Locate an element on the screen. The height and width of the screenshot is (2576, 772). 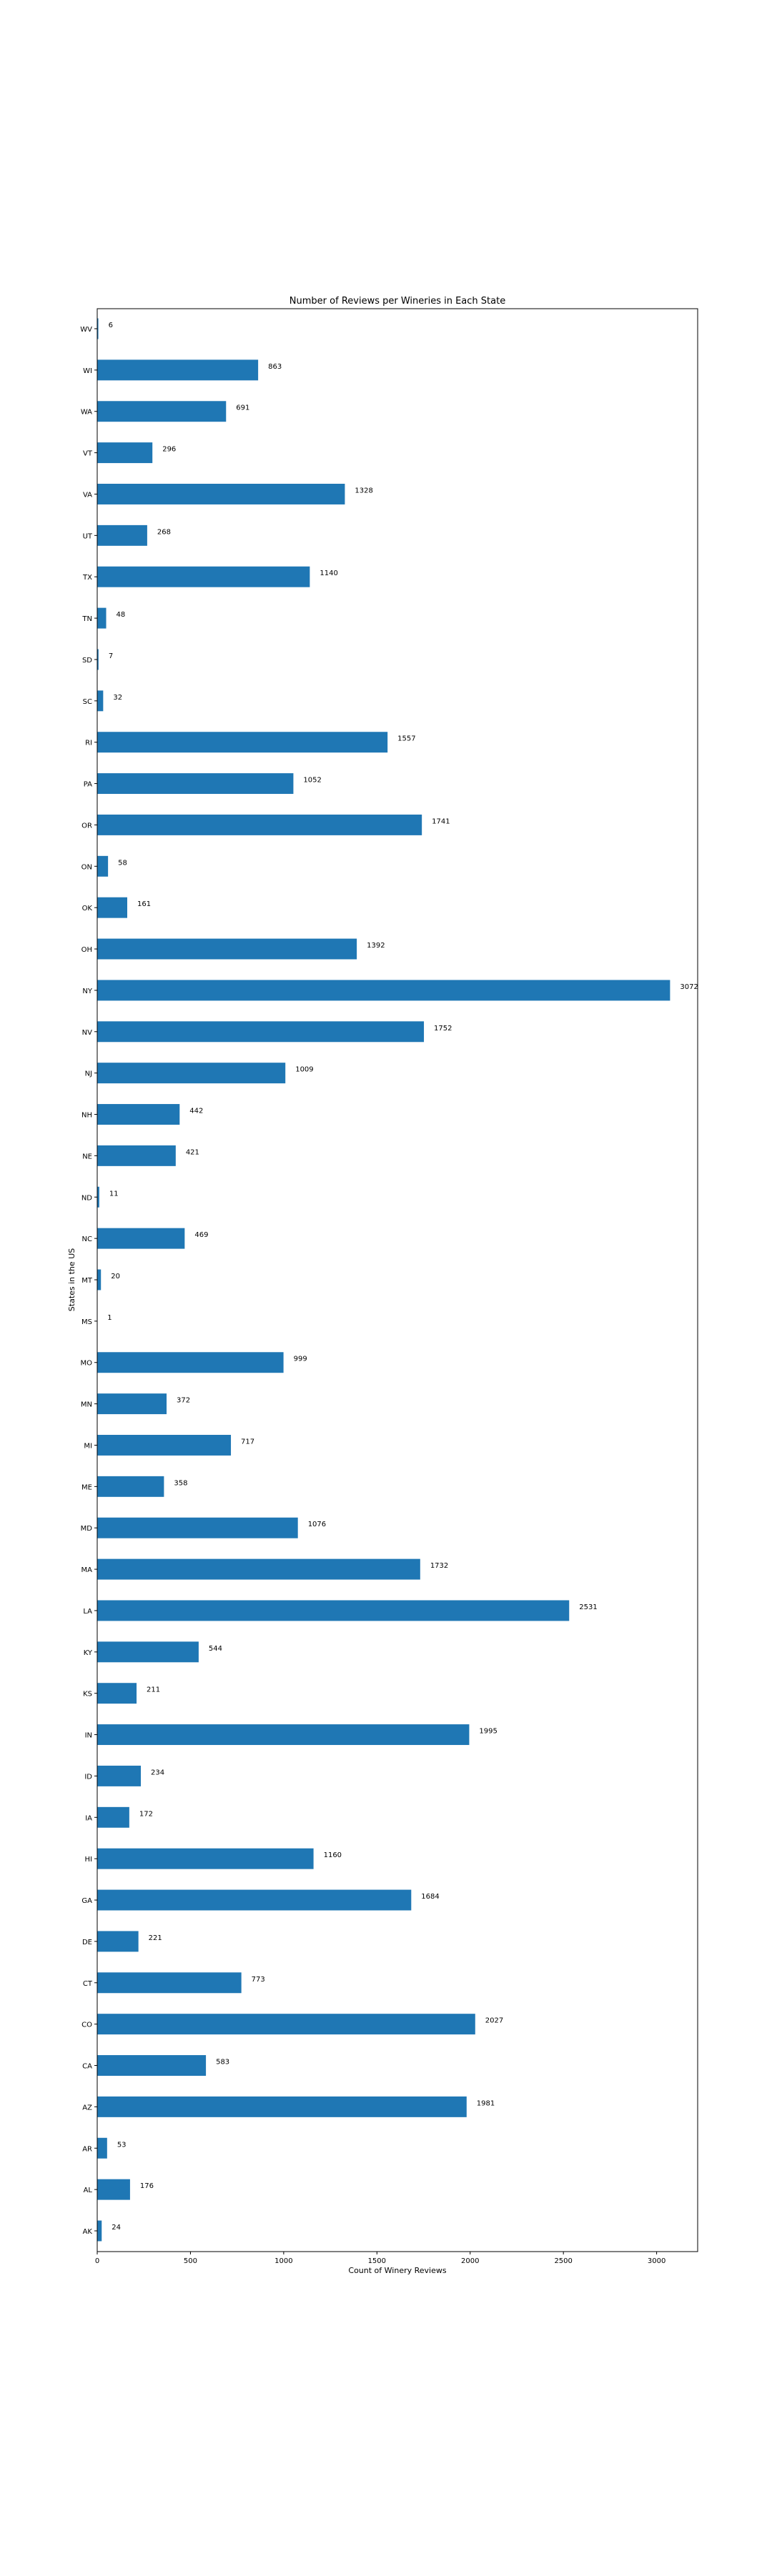
bar-ak is located at coordinates (99, 2231).